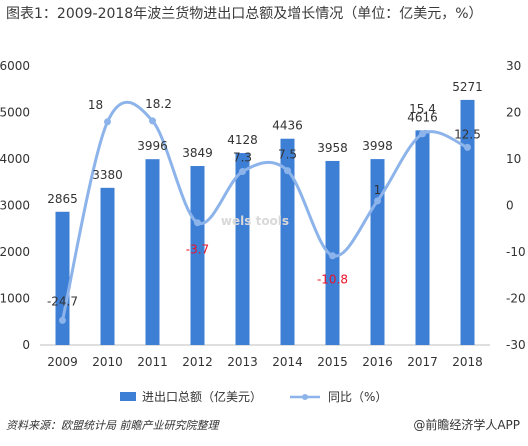 This screenshot has height=446, width=528. I want to click on y-right-tick-label: 20, so click(513, 113).